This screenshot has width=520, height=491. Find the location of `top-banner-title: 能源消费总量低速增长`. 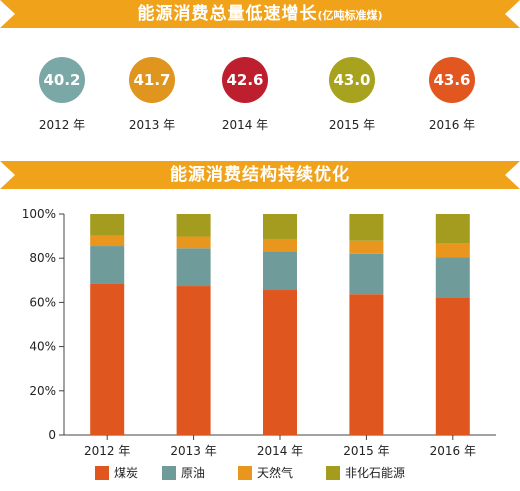

top-banner-title: 能源消费总量低速增长 is located at coordinates (227, 14).